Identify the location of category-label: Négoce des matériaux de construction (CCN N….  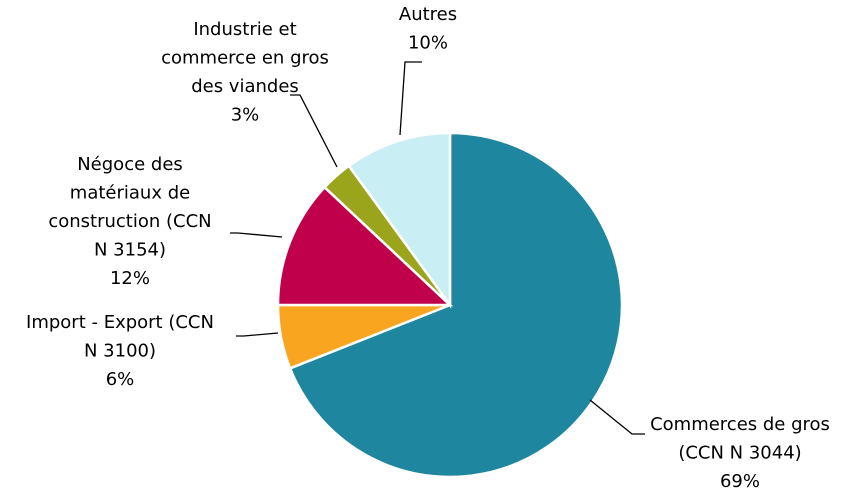
(129, 207).